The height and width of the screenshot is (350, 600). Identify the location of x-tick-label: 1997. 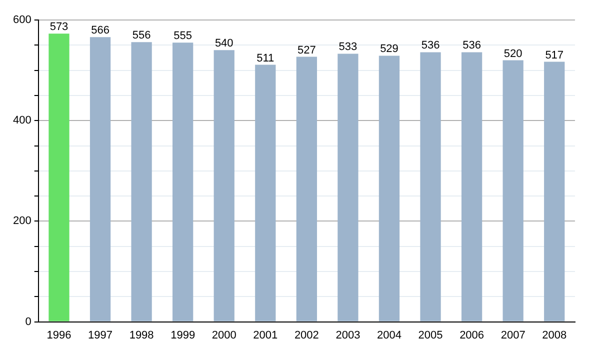
(100, 335).